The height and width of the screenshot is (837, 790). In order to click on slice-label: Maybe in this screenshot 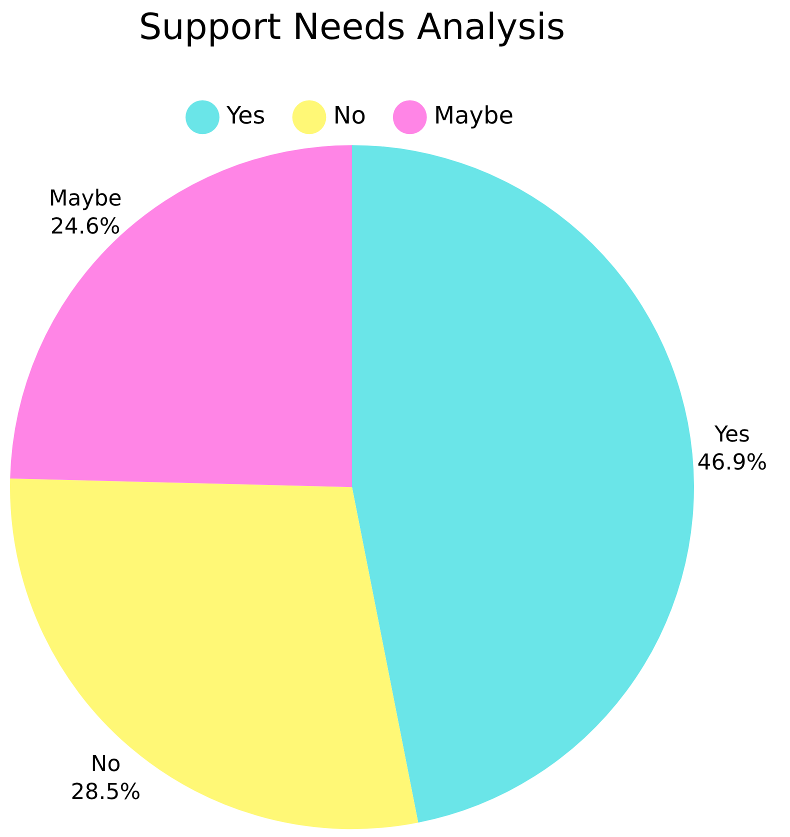, I will do `click(85, 199)`.